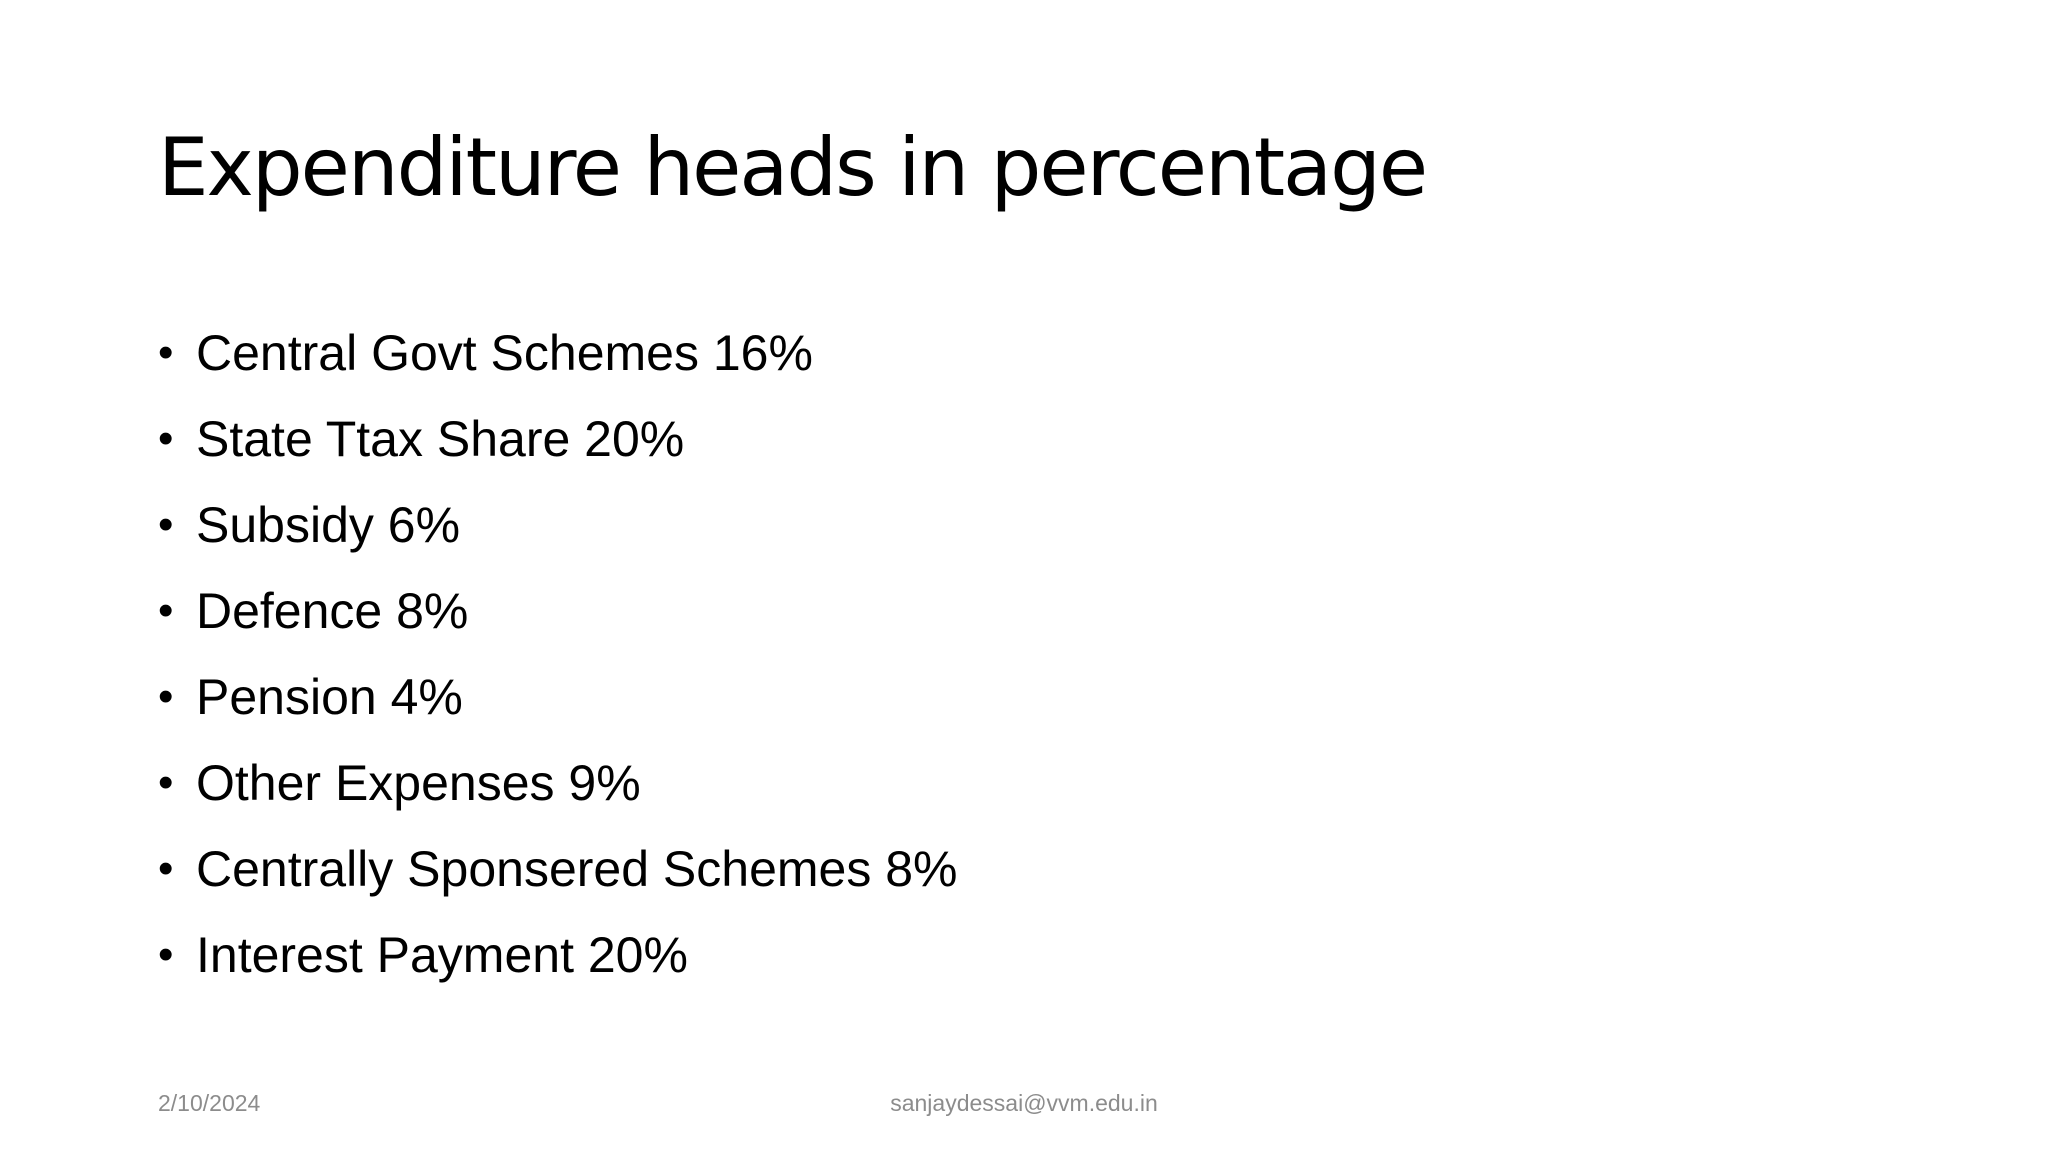  I want to click on footer-email: sanjaydessai@vvm.edu.in, so click(1024, 1103).